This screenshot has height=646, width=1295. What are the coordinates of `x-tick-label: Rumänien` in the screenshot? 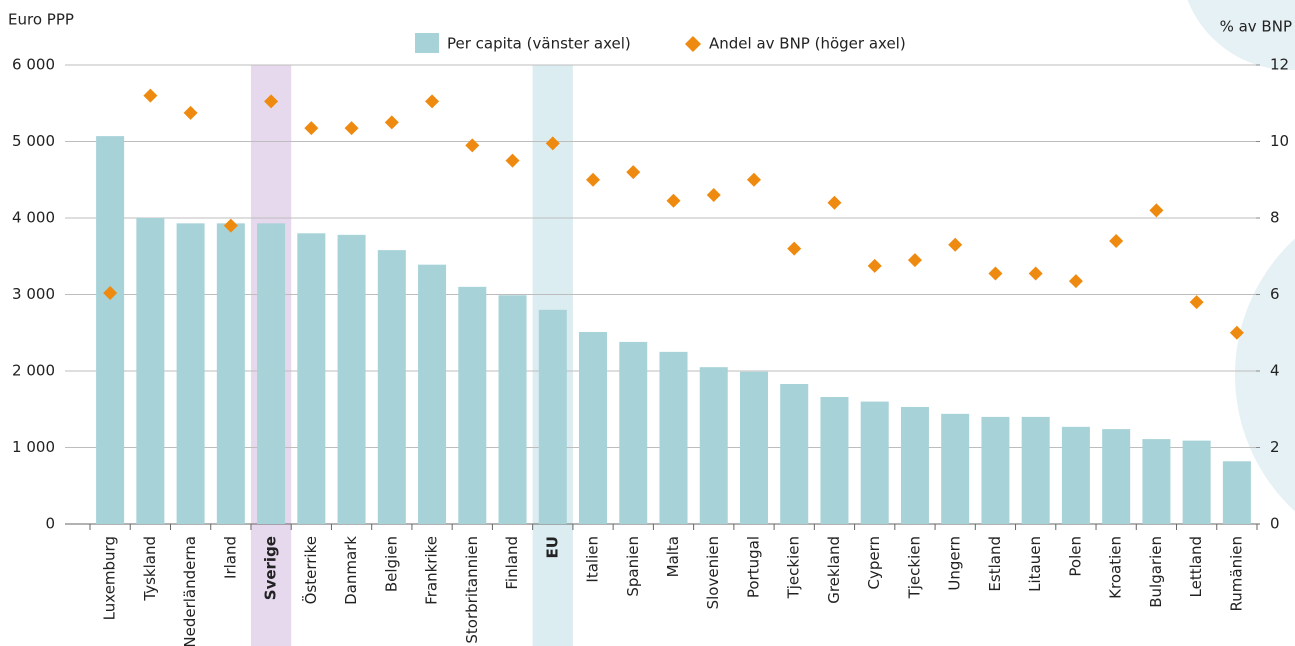 It's located at (1236, 573).